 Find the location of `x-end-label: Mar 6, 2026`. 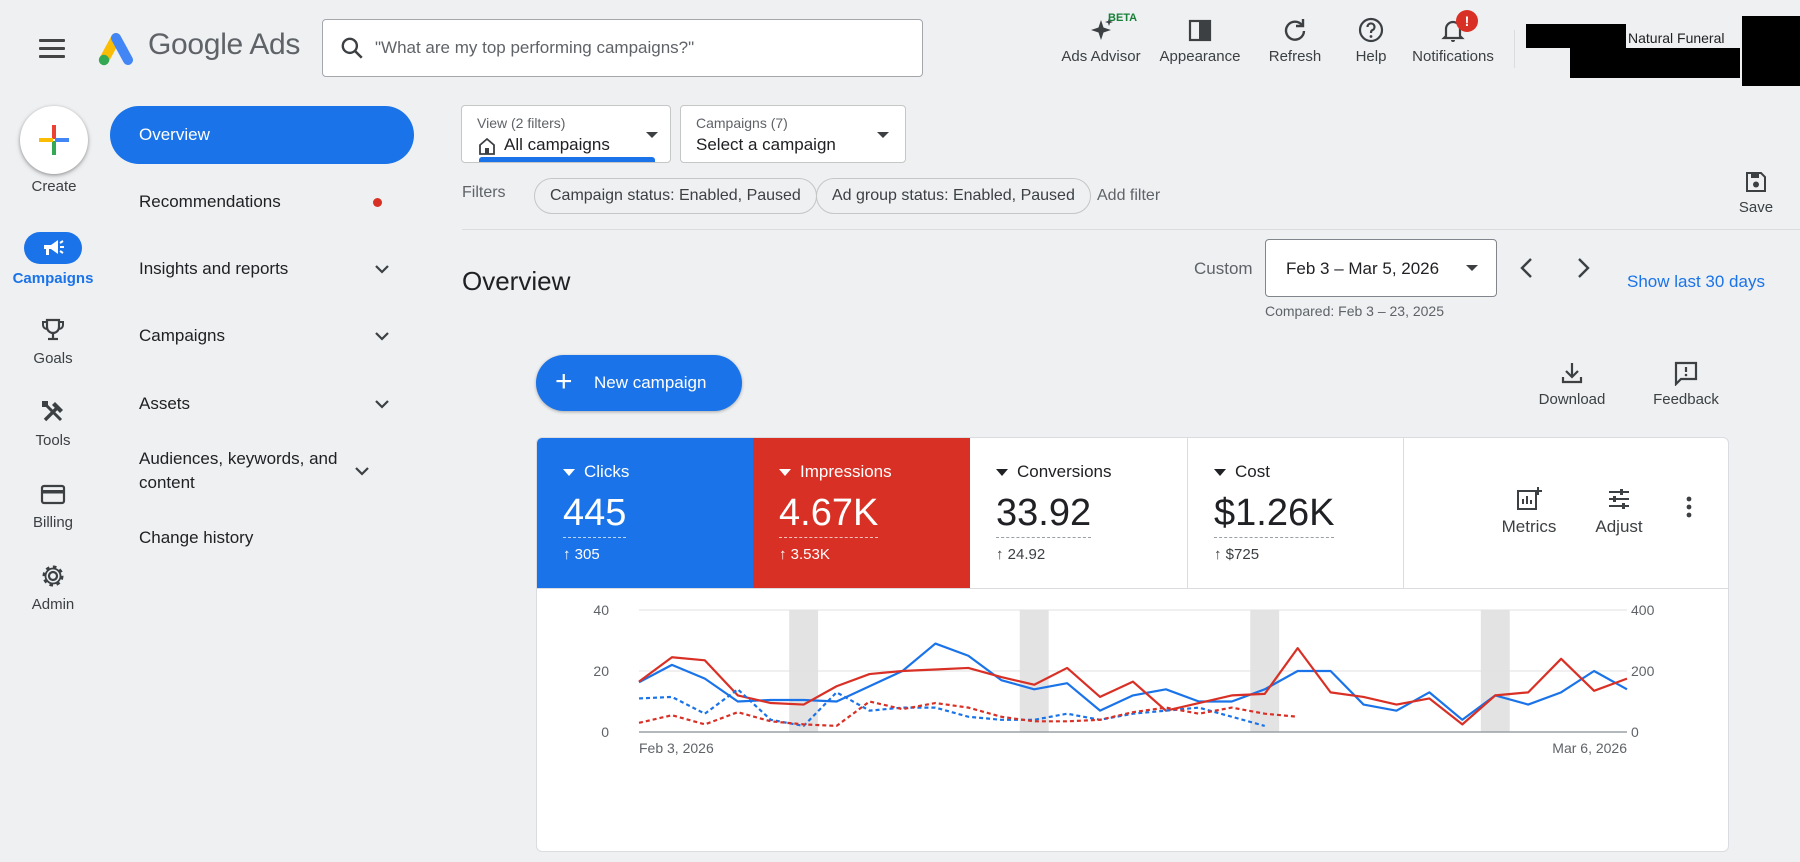

x-end-label: Mar 6, 2026 is located at coordinates (1589, 748).